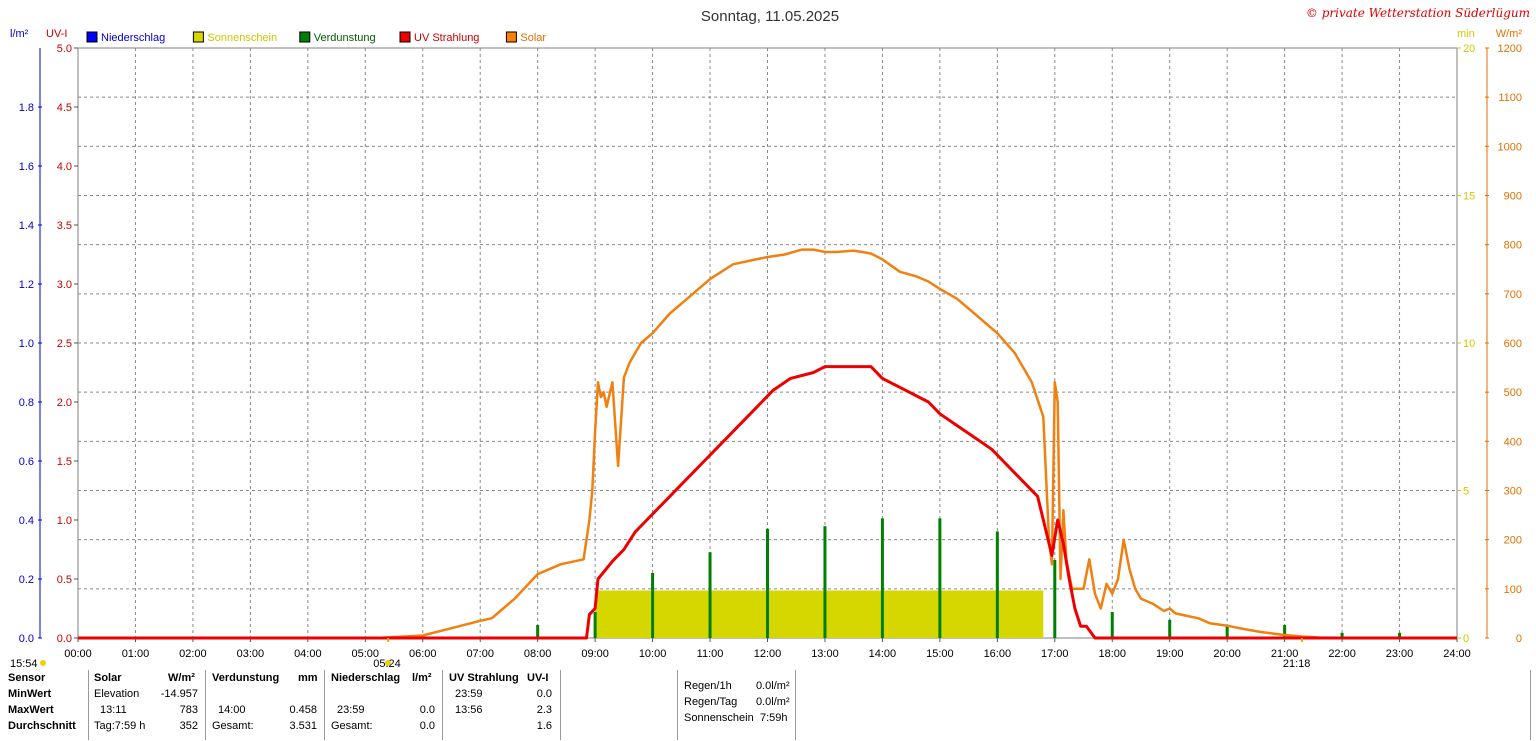 This screenshot has width=1536, height=741. Describe the element at coordinates (1513, 393) in the screenshot. I see `right2-tick-label: 500` at that location.